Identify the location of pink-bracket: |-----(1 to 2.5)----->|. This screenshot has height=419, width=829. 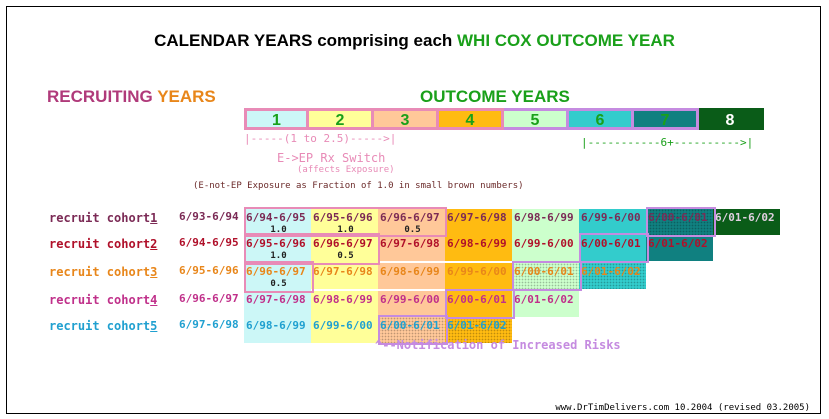
(320, 138).